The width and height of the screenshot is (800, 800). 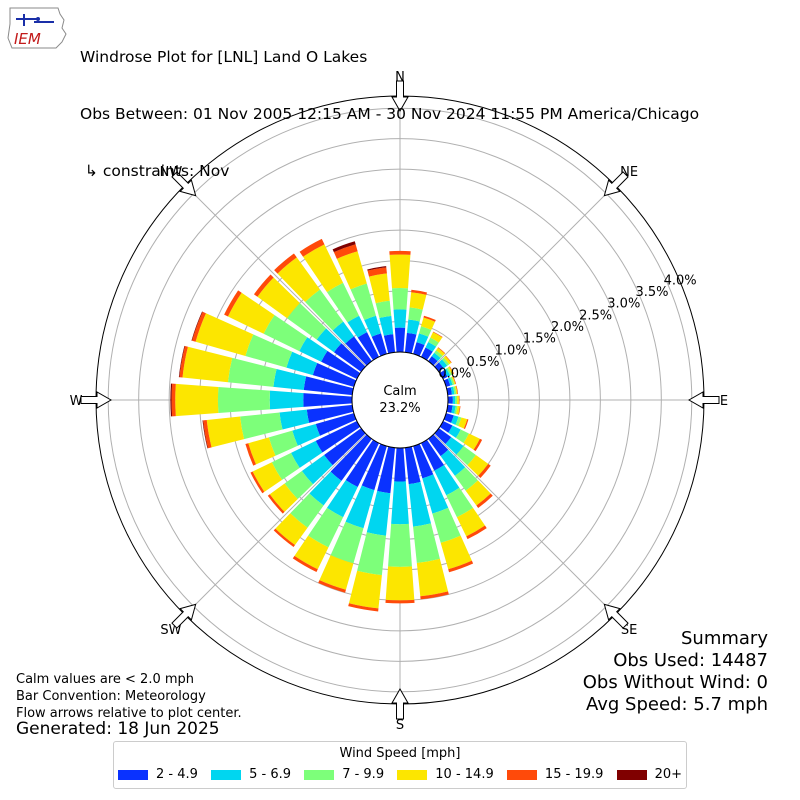 What do you see at coordinates (158, 774) in the screenshot?
I see `legend-item: 2 - 4.9` at bounding box center [158, 774].